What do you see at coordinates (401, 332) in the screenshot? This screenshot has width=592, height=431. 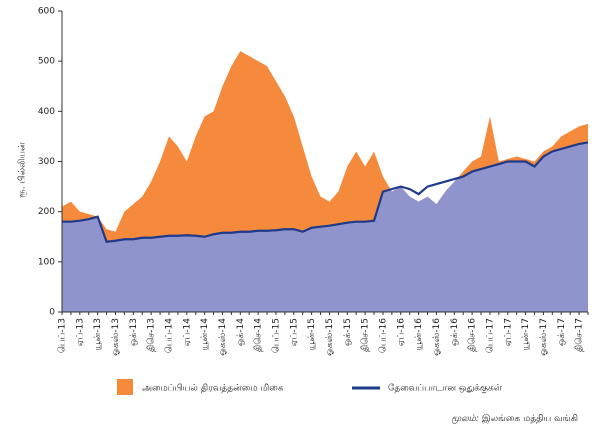 I see `x-tick-label: ஏப்-16` at bounding box center [401, 332].